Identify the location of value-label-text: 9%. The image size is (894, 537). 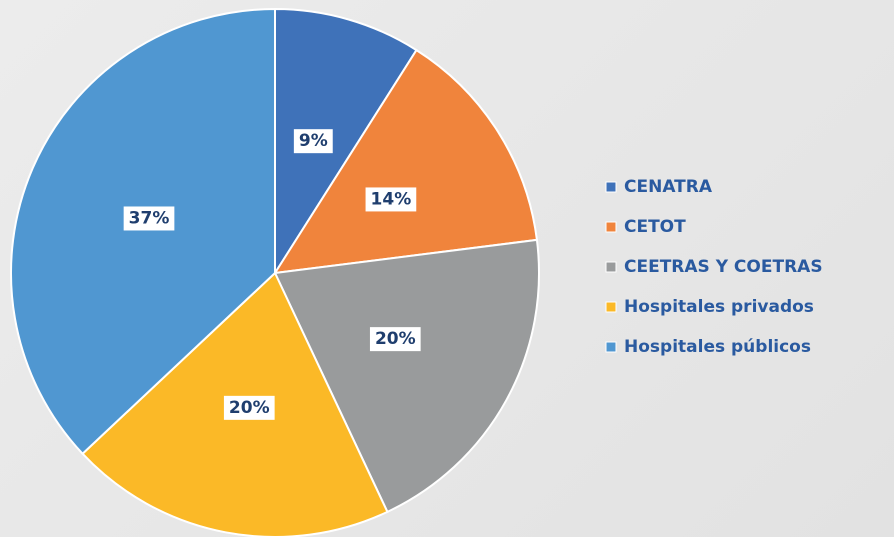
(313, 141).